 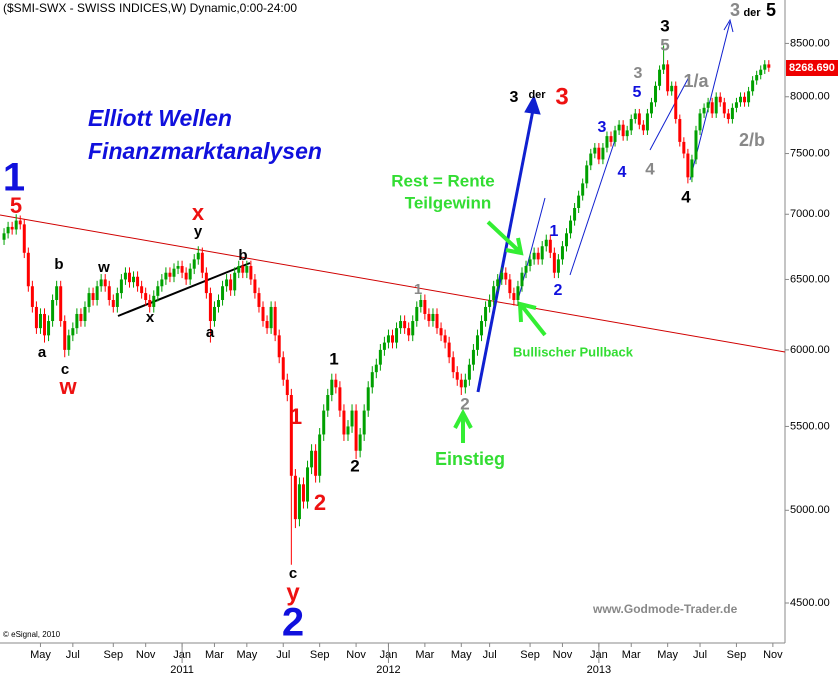 What do you see at coordinates (210, 332) in the screenshot?
I see `wave-label: a` at bounding box center [210, 332].